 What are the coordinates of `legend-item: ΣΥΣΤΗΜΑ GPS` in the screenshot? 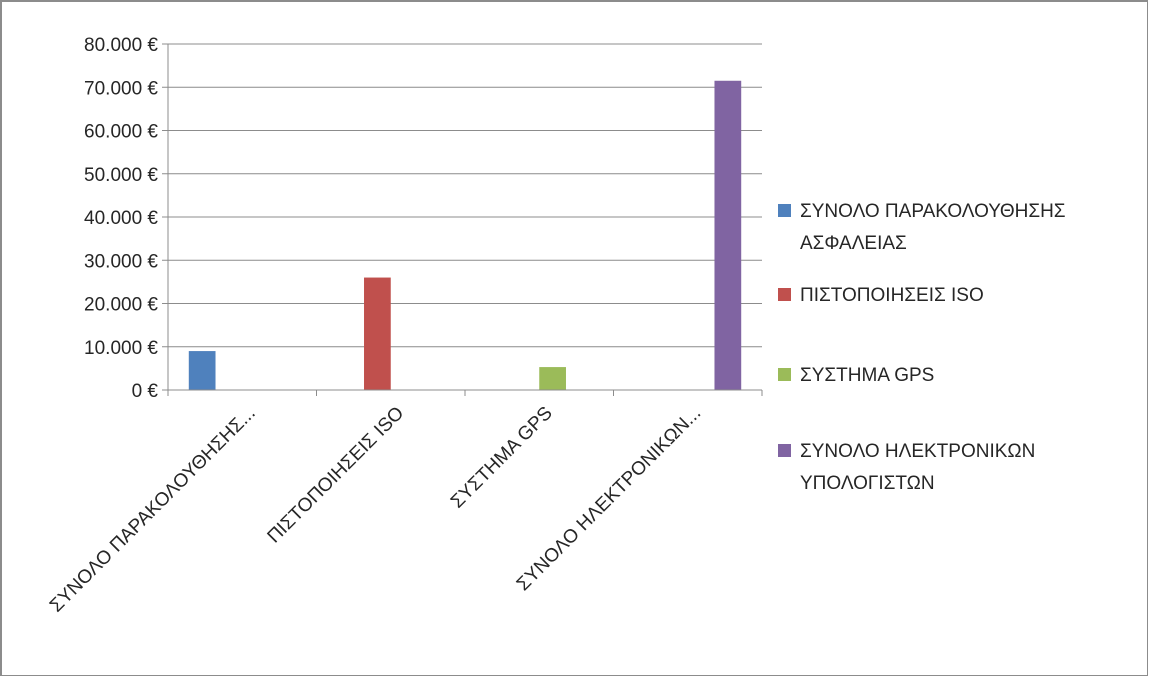 It's located at (856, 375).